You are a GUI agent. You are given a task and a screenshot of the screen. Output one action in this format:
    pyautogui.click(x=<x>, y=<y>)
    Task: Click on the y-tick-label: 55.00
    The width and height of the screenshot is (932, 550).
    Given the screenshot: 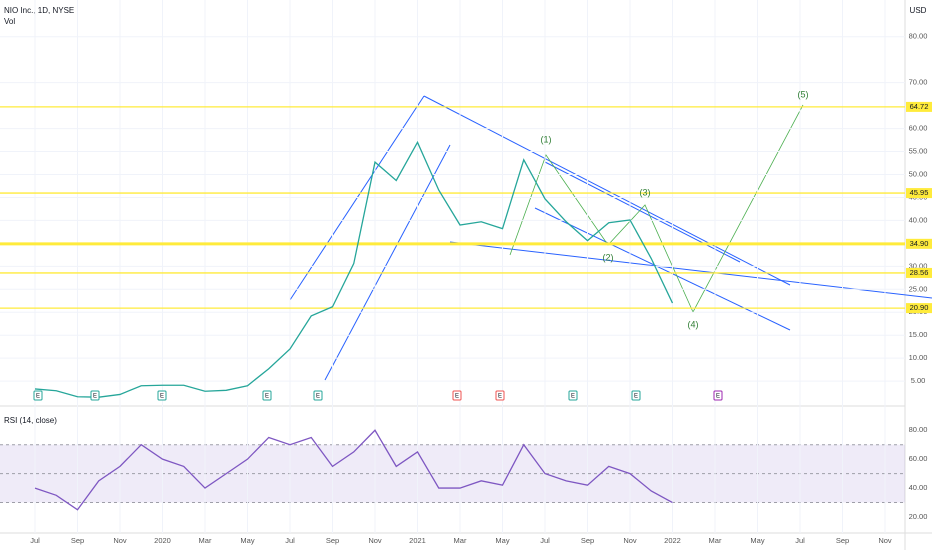 What is the action you would take?
    pyautogui.click(x=918, y=151)
    